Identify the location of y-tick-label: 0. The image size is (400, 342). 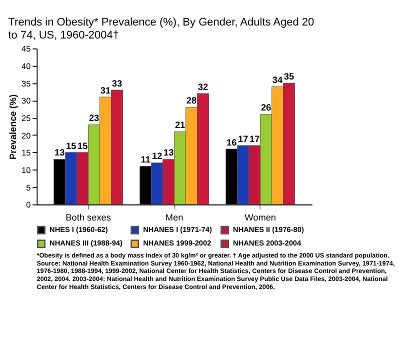
(29, 205).